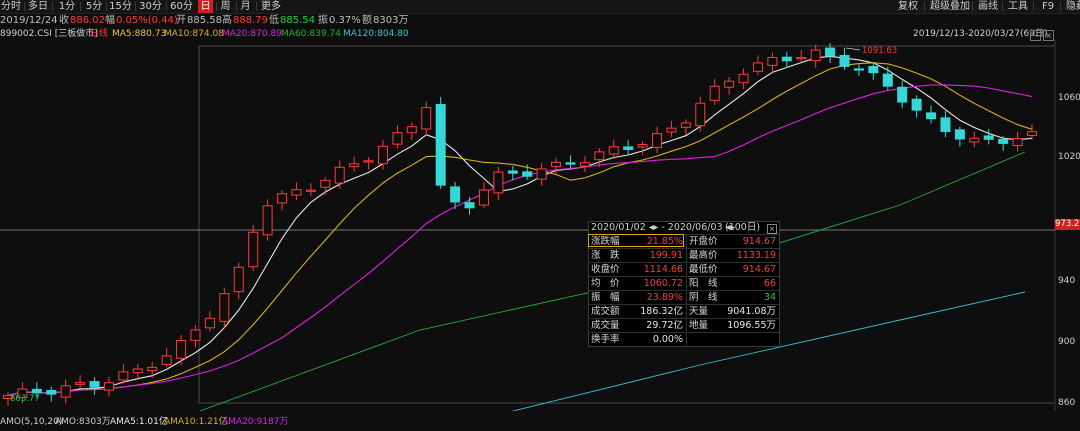 This screenshot has width=1080, height=431. Describe the element at coordinates (751, 325) in the screenshot. I see `stats-value: 1096.55万` at that location.